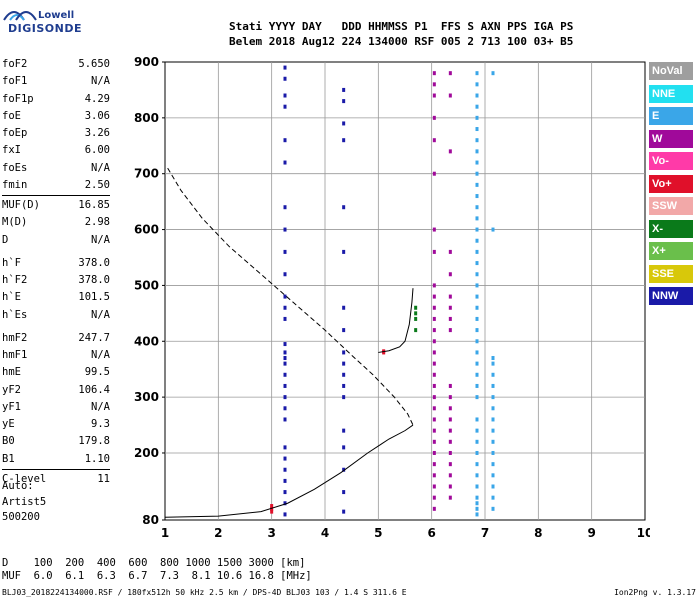 The height and width of the screenshot is (600, 700). What do you see at coordinates (56, 15) in the screenshot?
I see `logo-line1: Lowell` at bounding box center [56, 15].